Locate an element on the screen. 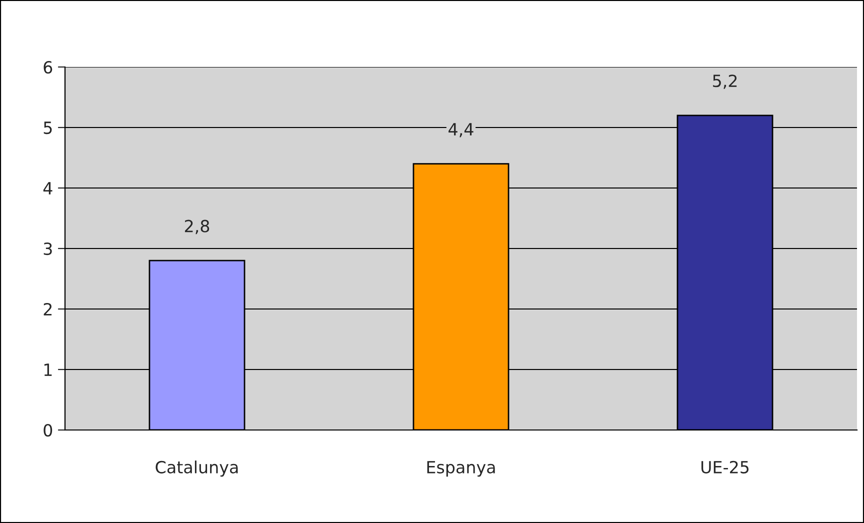  y-tick-label: 1 is located at coordinates (48, 370).